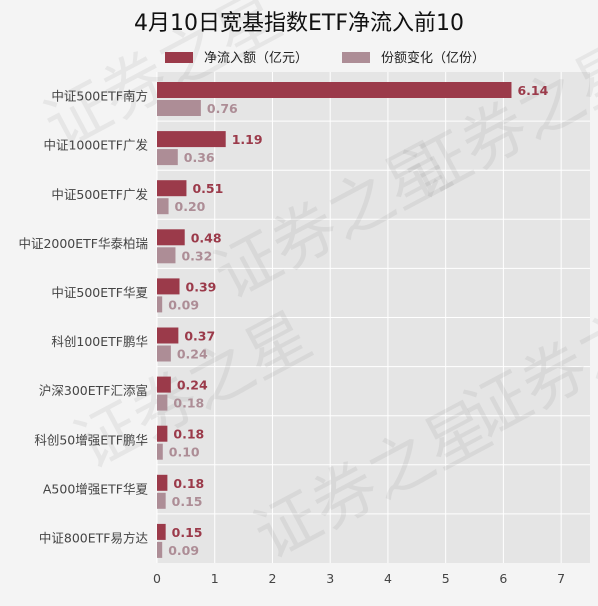 The image size is (598, 606). What do you see at coordinates (330, 578) in the screenshot?
I see `x-tick-label: 3` at bounding box center [330, 578].